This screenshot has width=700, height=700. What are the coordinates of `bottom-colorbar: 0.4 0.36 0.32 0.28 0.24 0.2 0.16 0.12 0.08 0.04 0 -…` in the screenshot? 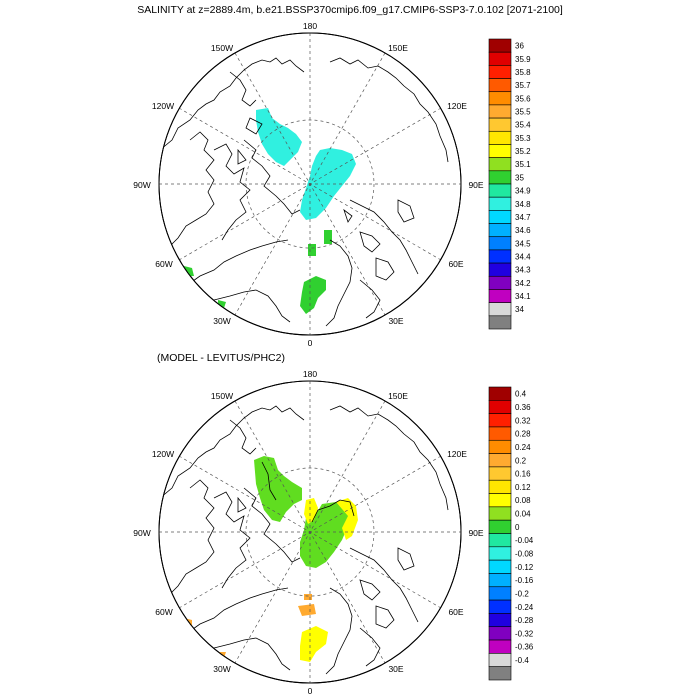 It's located at (511, 533).